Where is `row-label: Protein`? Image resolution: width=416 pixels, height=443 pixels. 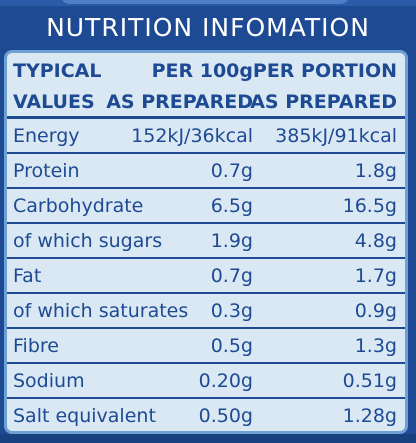 row-label: Protein is located at coordinates (46, 171).